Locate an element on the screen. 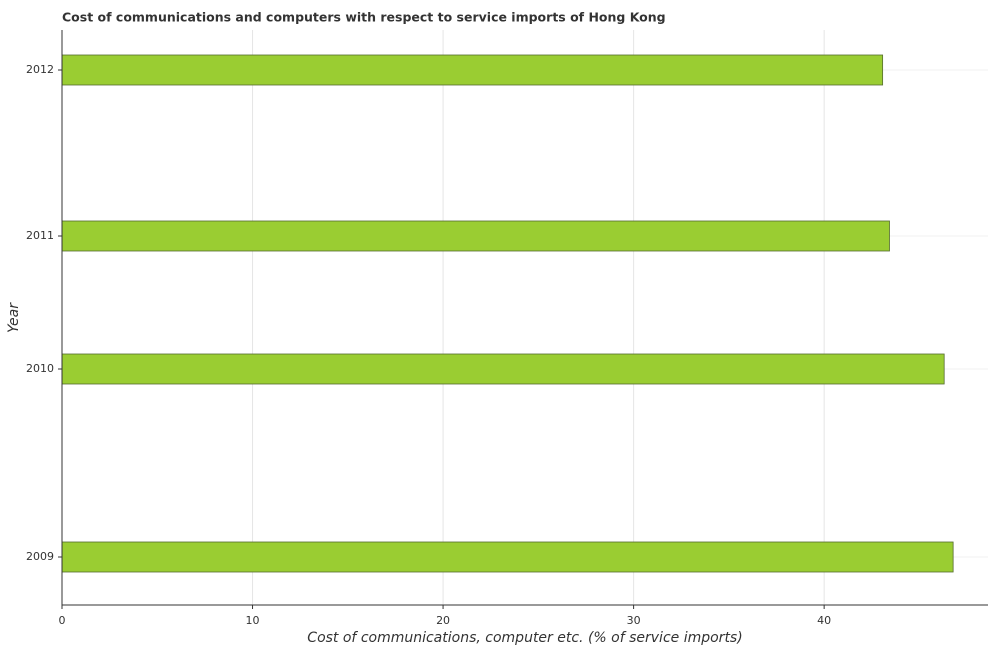 Image resolution: width=1003 pixels, height=650 pixels. y-tick-label: 2012 is located at coordinates (40, 69).